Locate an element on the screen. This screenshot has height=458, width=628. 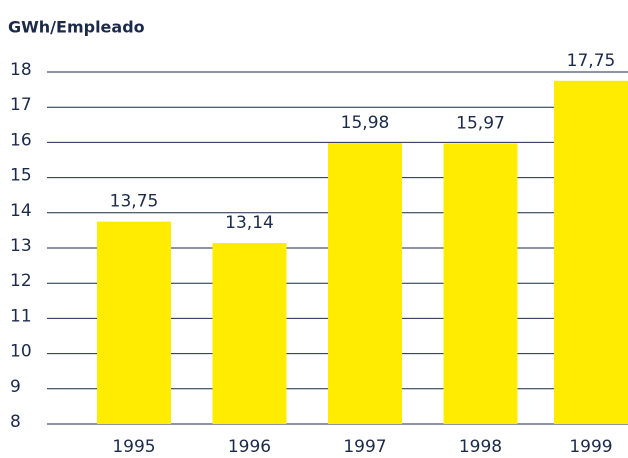
y-tick-label: 9 is located at coordinates (15, 387).